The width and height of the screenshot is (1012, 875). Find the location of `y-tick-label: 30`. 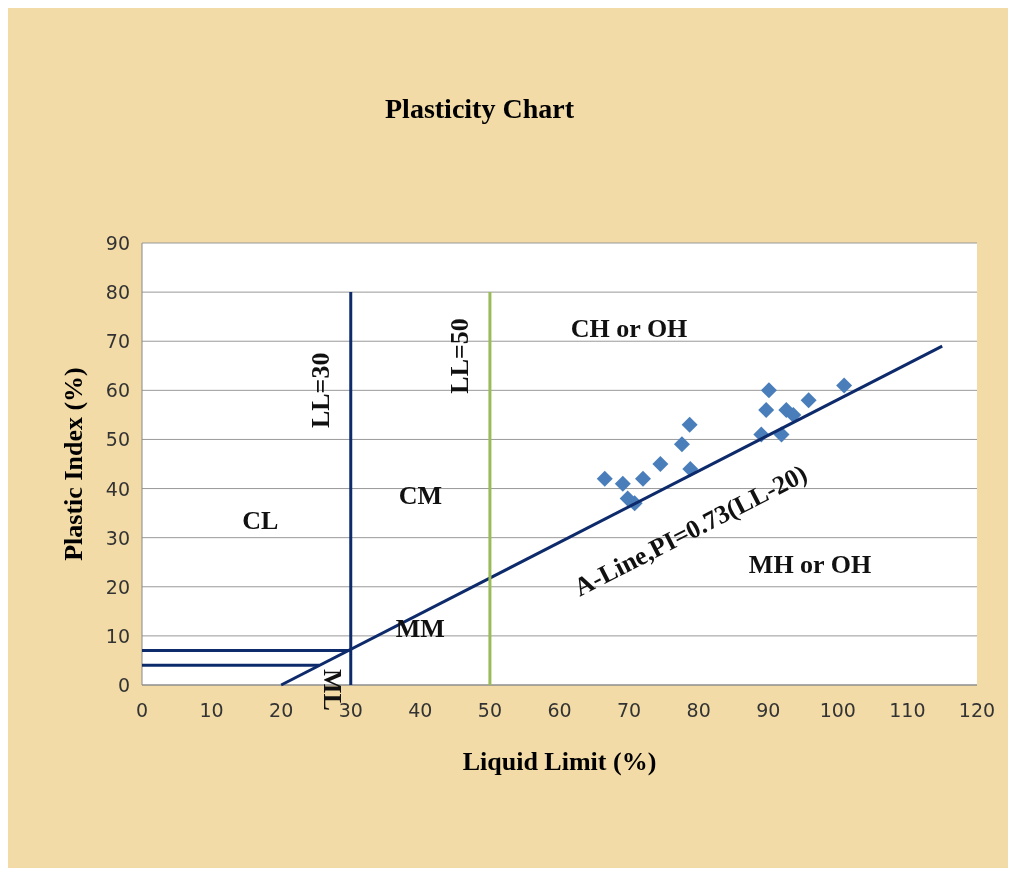

y-tick-label: 30 is located at coordinates (117, 537).